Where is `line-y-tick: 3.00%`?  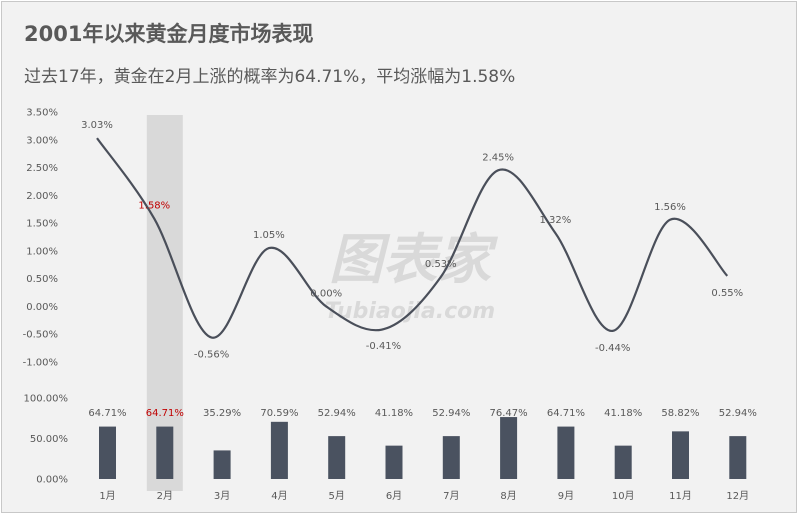
line-y-tick: 3.00% is located at coordinates (42, 140).